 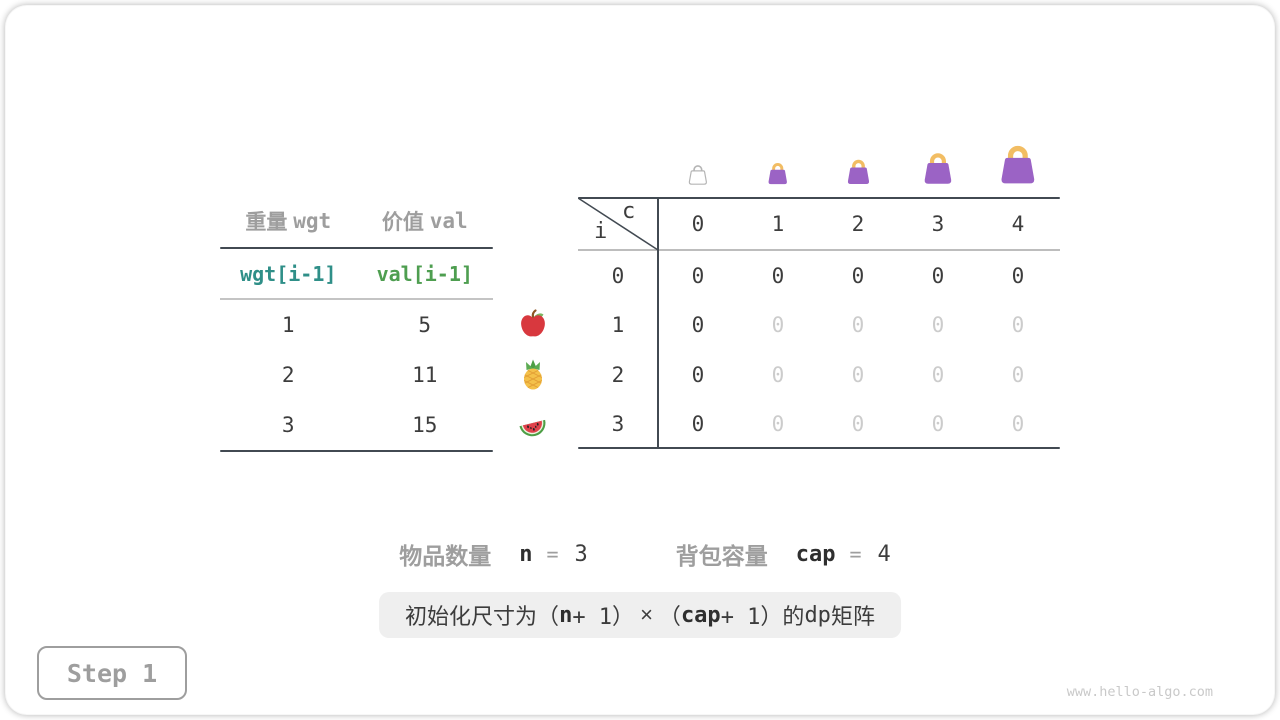 I want to click on bag-capacity-1-icon, so click(x=778, y=160).